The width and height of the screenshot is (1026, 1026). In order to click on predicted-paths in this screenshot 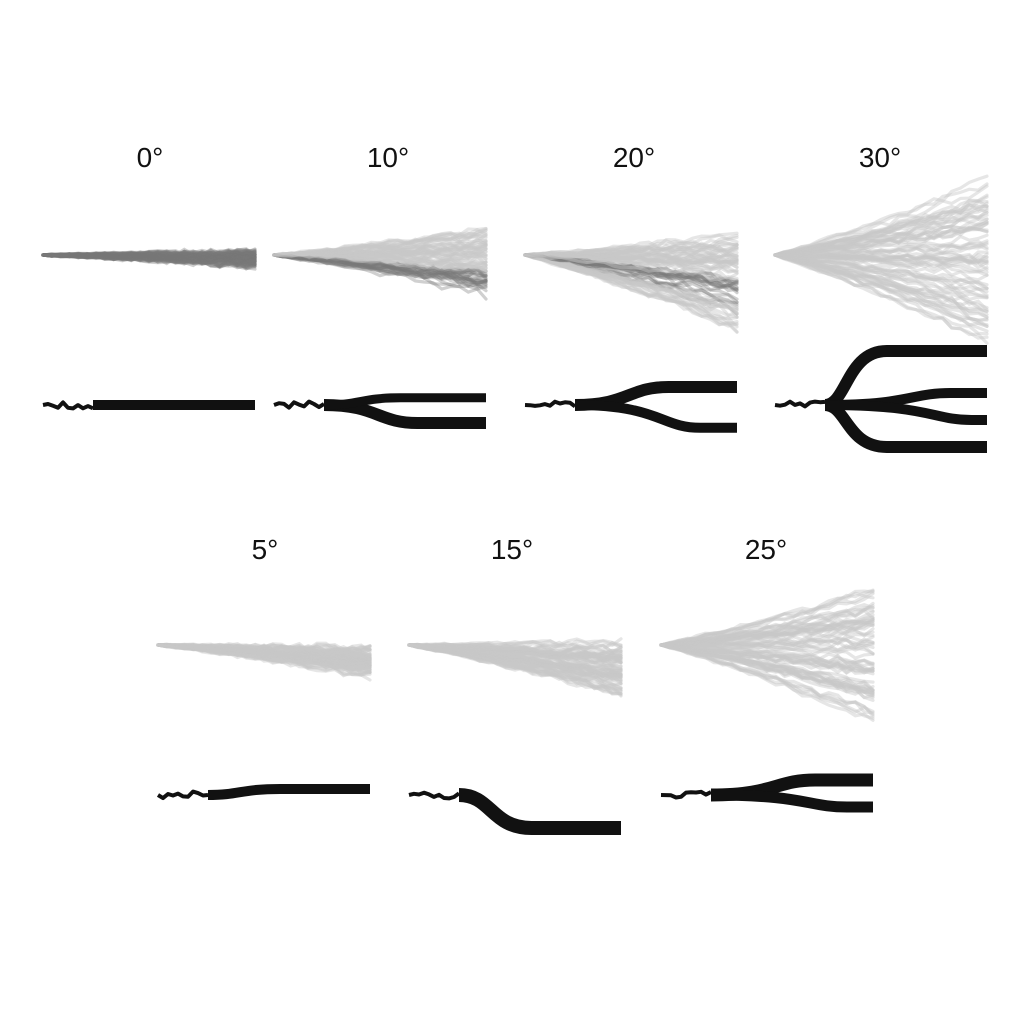, I will do `click(880, 399)`.